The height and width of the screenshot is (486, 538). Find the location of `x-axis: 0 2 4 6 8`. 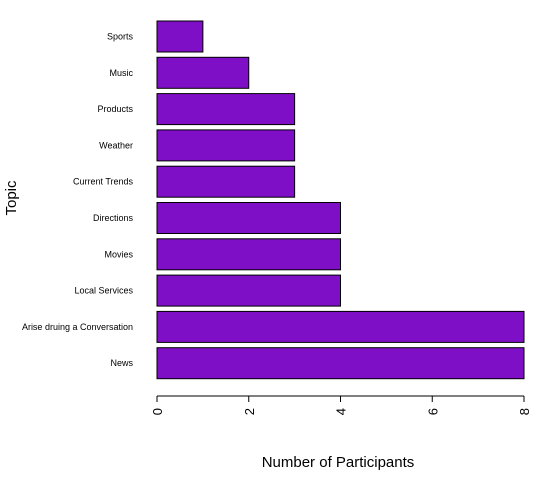

x-axis: 0 2 4 6 8 is located at coordinates (341, 405).